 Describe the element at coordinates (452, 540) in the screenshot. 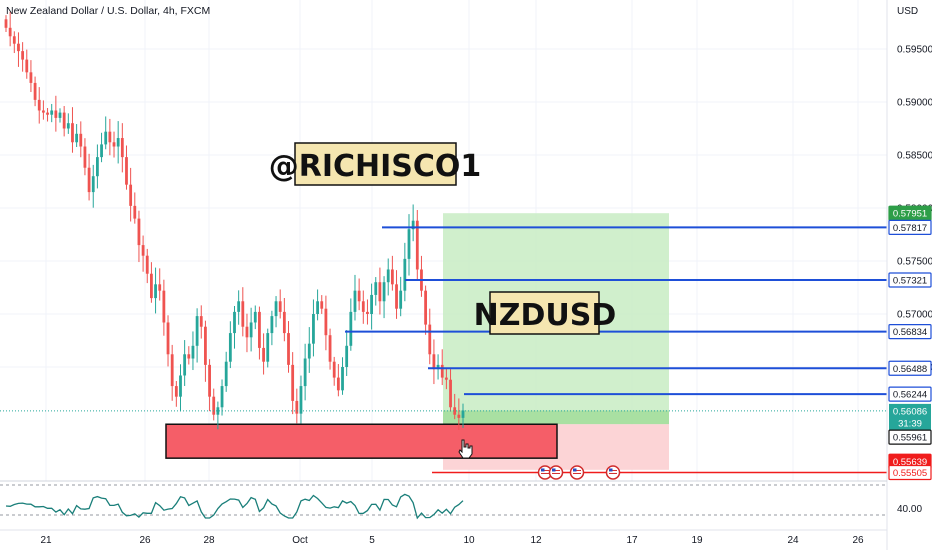

I see `time-axis: 21 26 28 Oct 5 10 12 17 19 24 26` at that location.